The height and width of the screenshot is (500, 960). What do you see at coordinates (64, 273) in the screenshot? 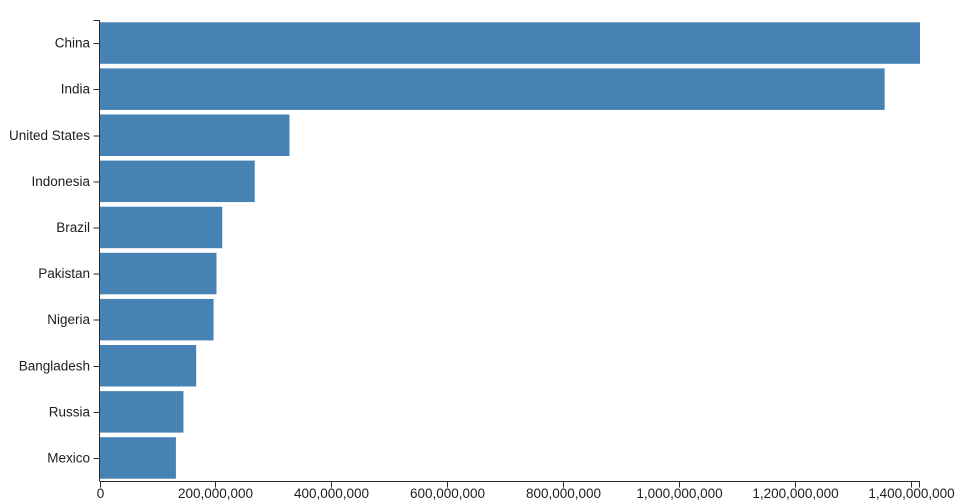
I see `y-tick-label-pakistan: Pakistan` at bounding box center [64, 273].